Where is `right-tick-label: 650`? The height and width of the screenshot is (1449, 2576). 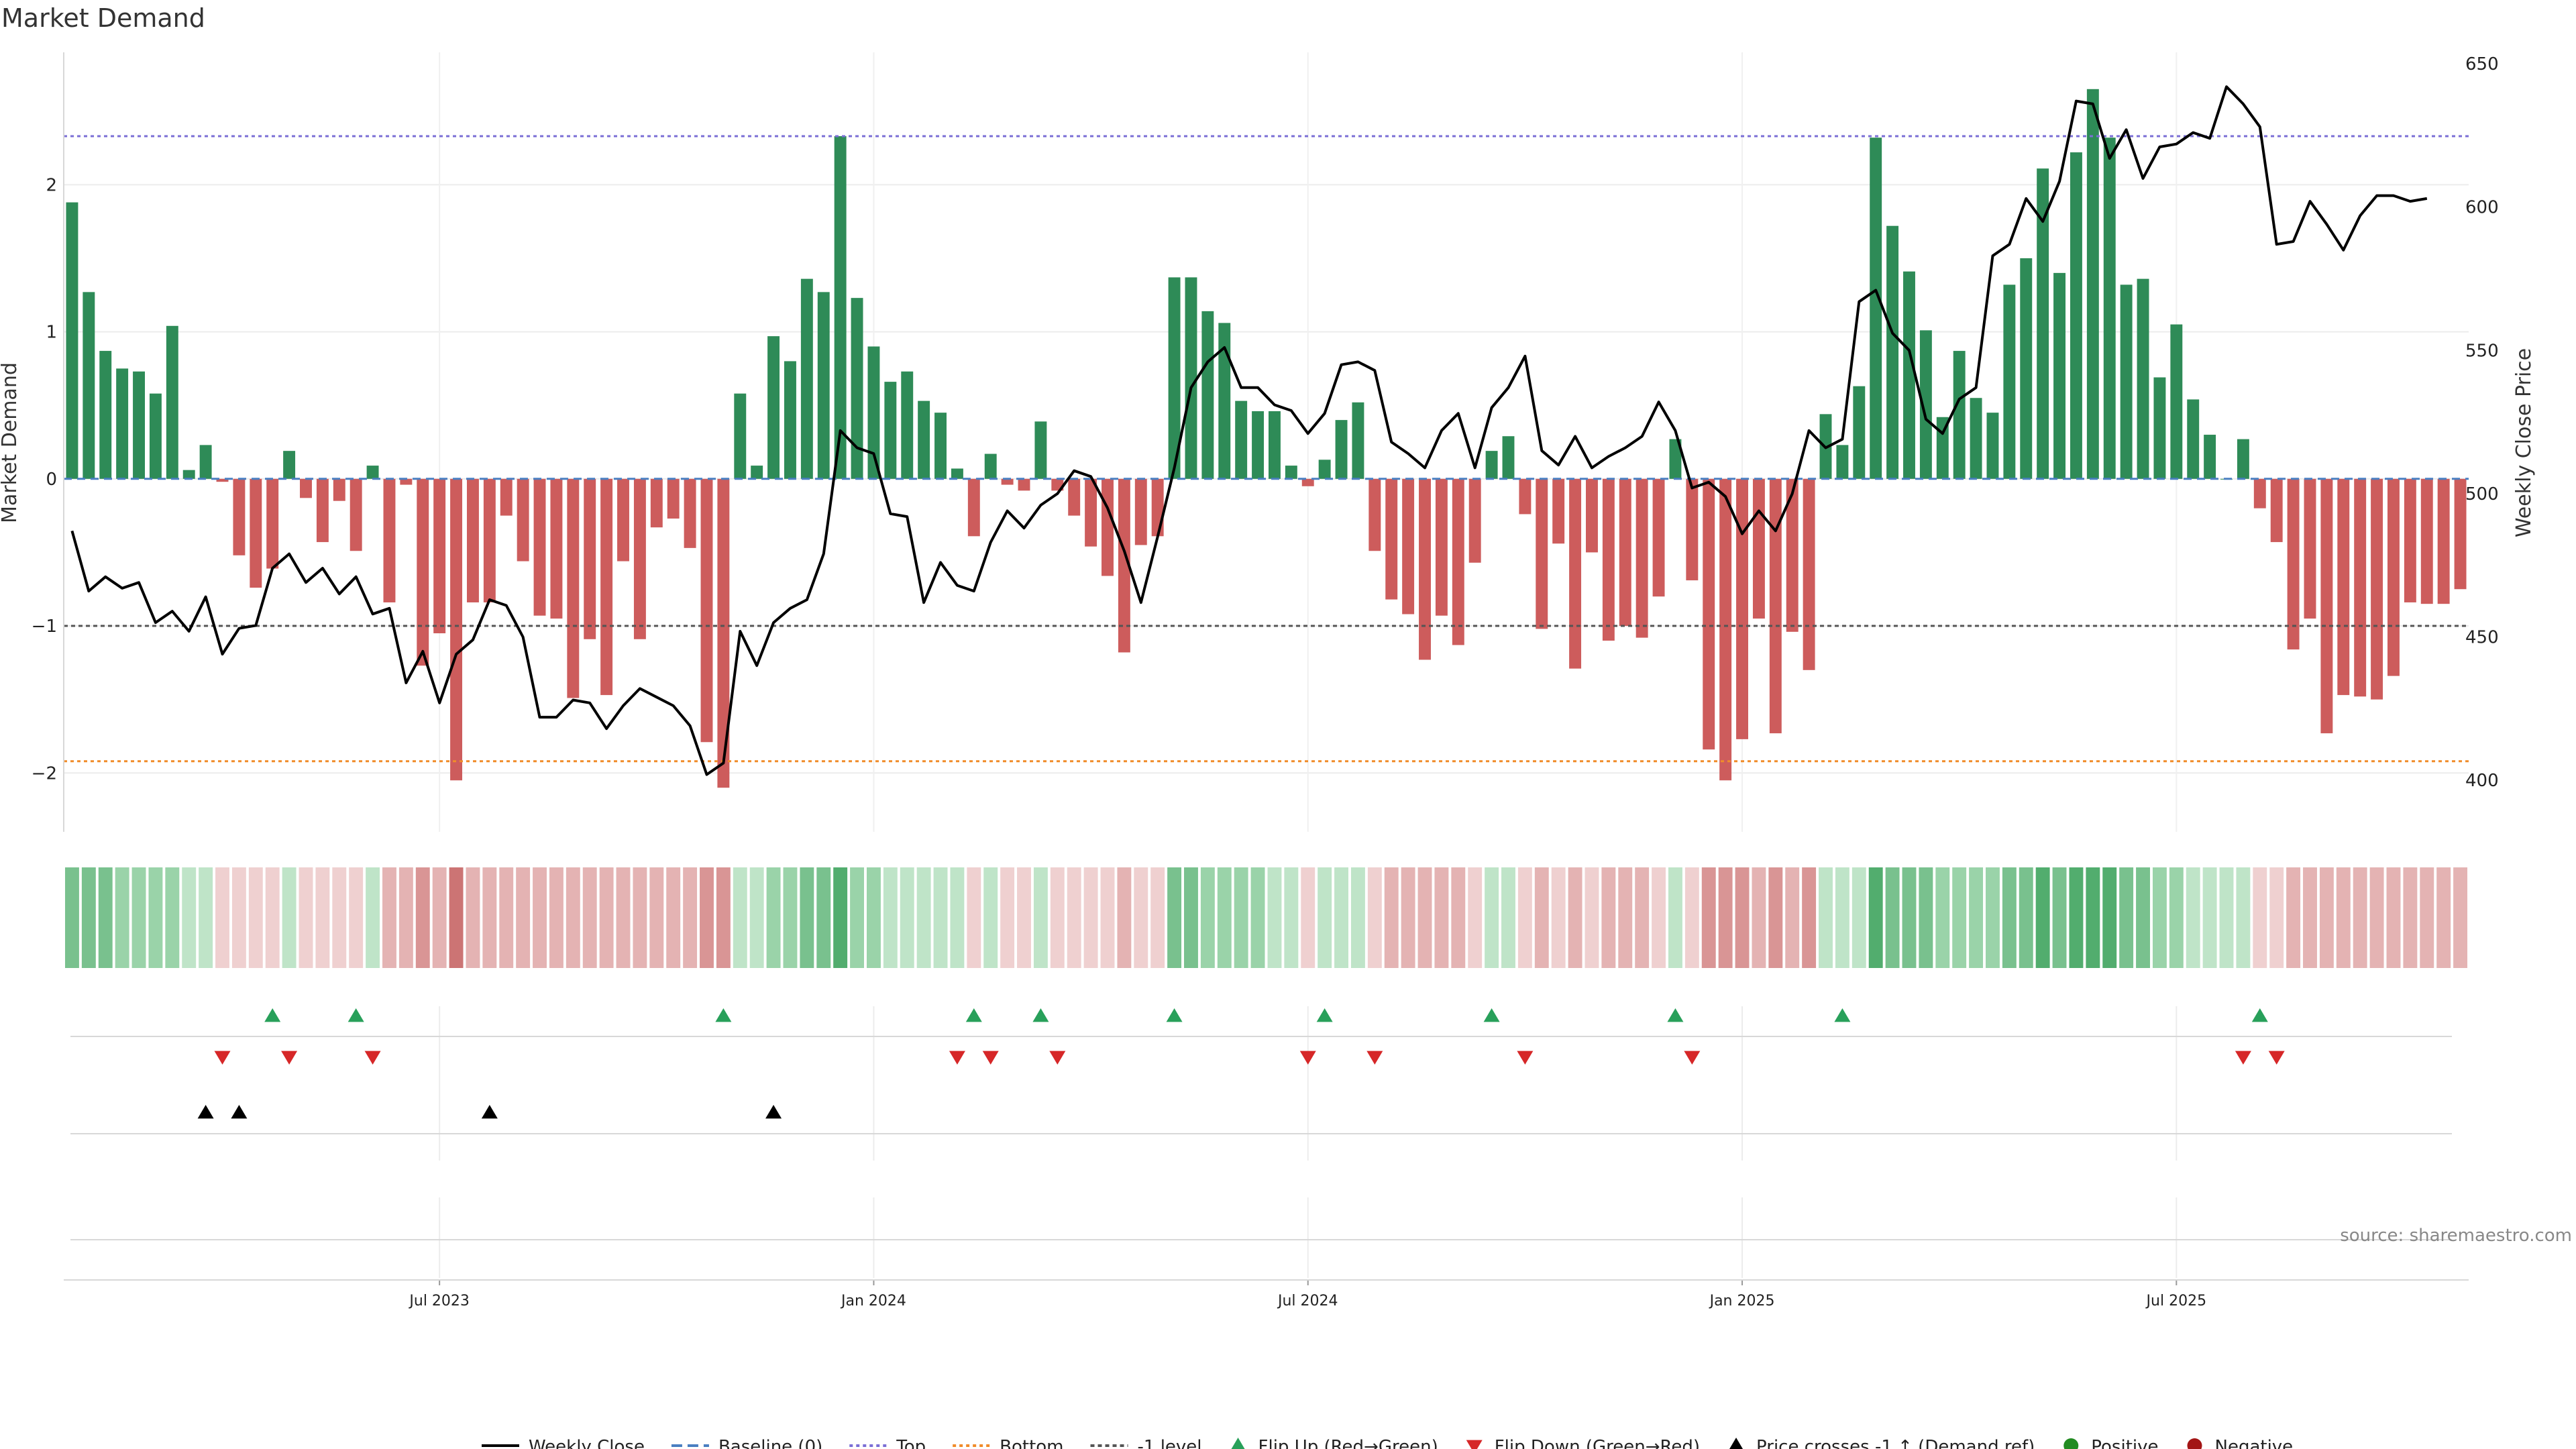 right-tick-label: 650 is located at coordinates (2482, 64).